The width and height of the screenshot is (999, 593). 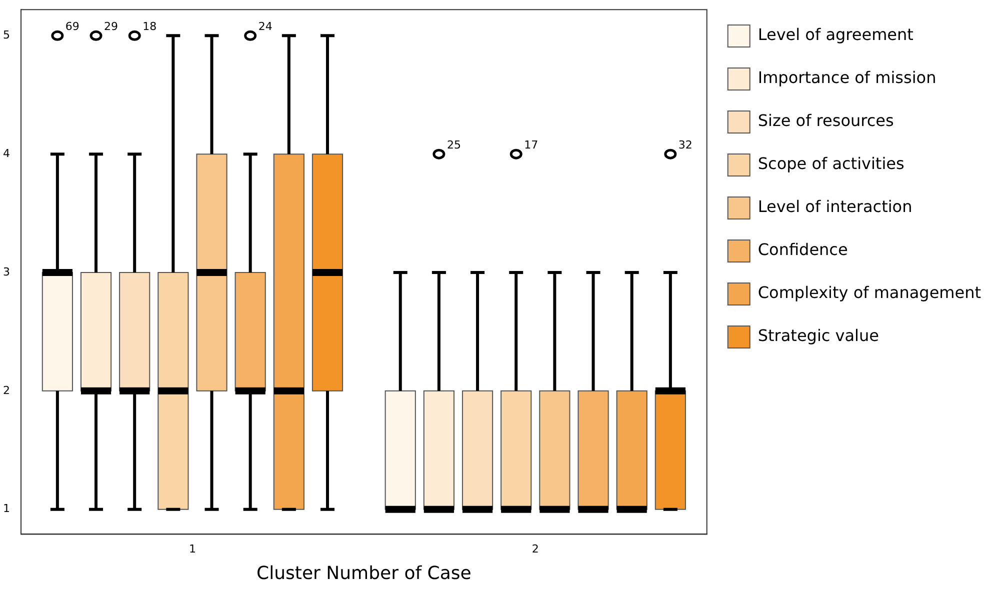 What do you see at coordinates (835, 206) in the screenshot?
I see `legend-label: Level of interaction` at bounding box center [835, 206].